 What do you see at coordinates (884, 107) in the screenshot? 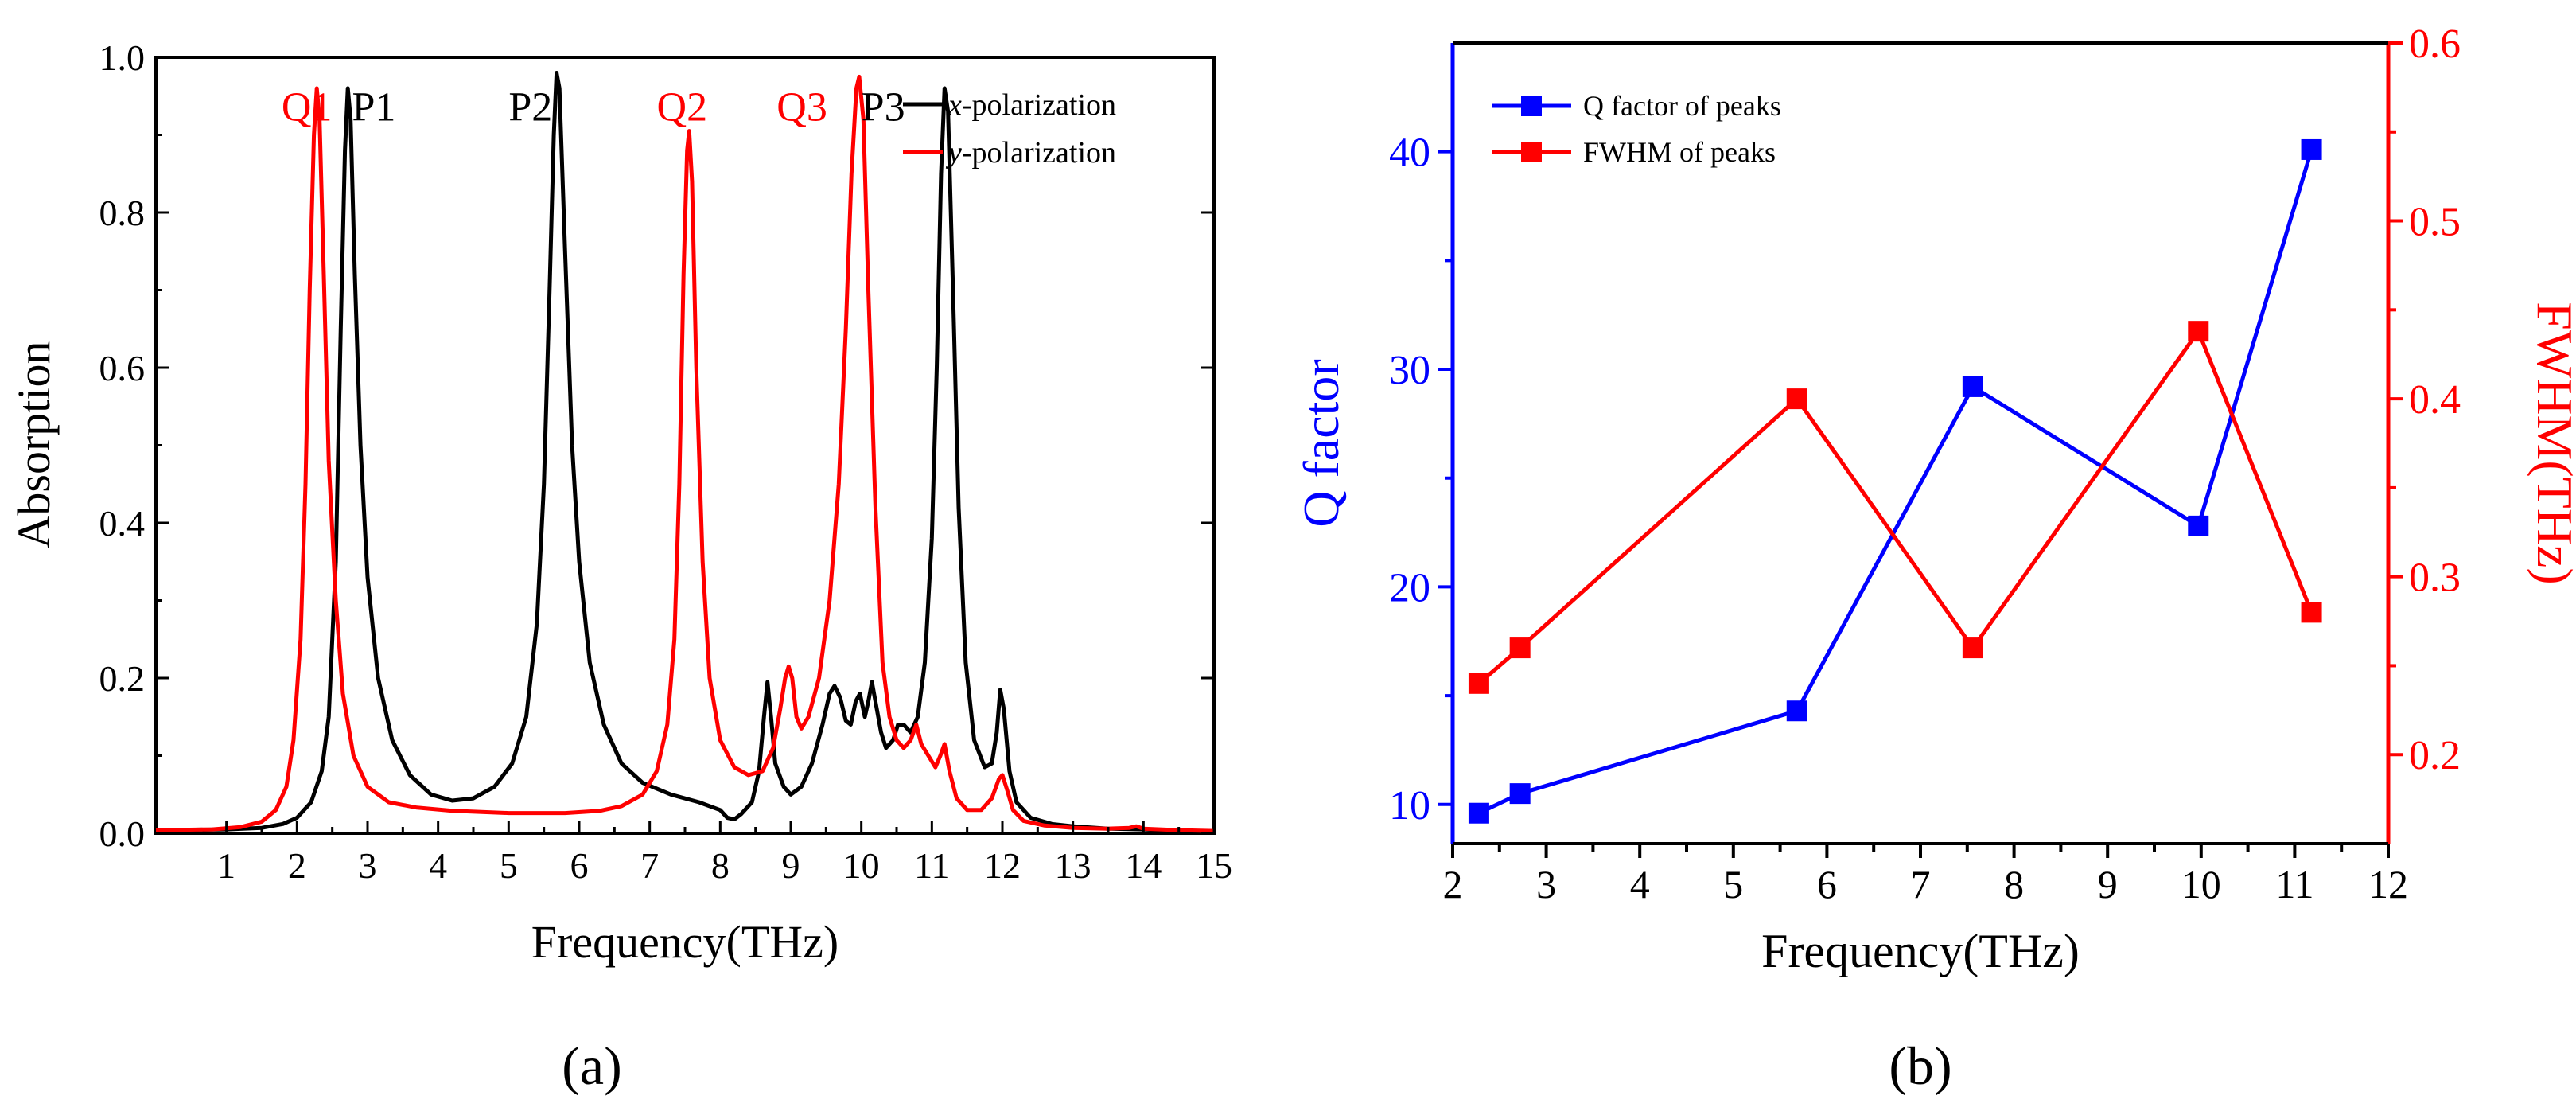
I see `peak-label-p3: P3` at bounding box center [884, 107].